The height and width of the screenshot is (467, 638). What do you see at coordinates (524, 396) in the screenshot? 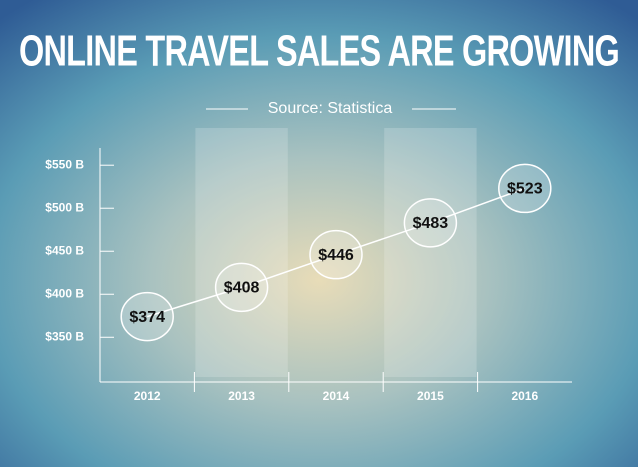
I see `x-tick-label: 2016` at bounding box center [524, 396].